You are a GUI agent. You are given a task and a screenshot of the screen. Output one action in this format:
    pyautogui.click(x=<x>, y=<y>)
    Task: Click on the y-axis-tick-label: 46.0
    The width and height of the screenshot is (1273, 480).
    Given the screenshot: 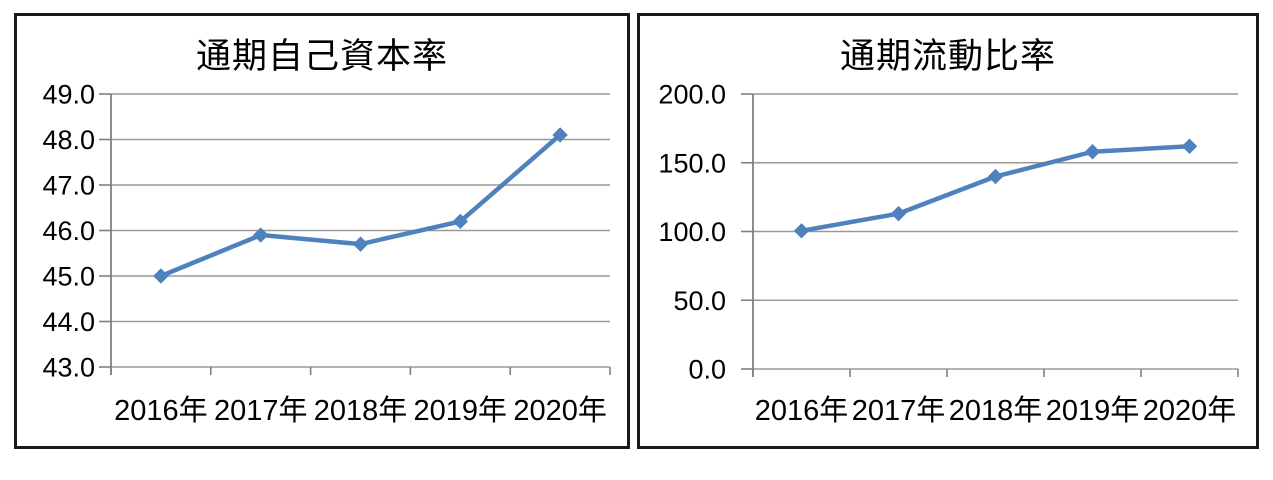 What is the action you would take?
    pyautogui.click(x=68, y=231)
    